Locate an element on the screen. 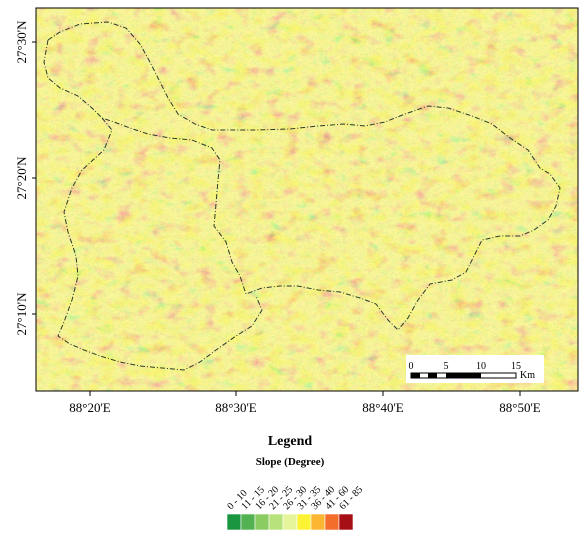 This screenshot has width=580, height=542. lat-label-27-30: 27°30'N is located at coordinates (21, 42).